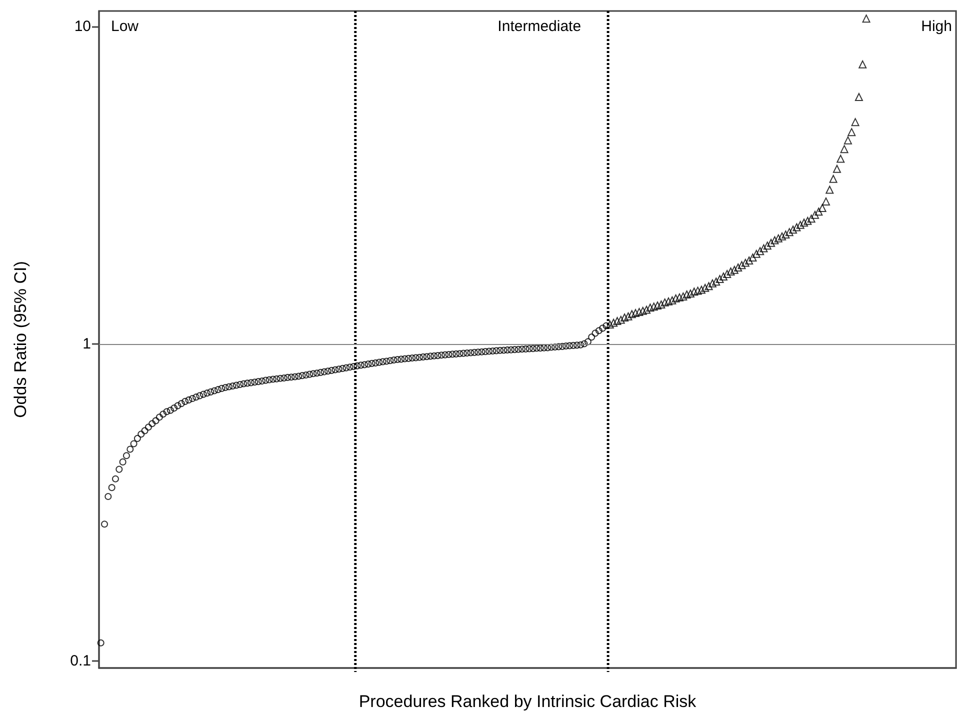 The width and height of the screenshot is (957, 715). I want to click on annotation: Intermediate, so click(540, 26).